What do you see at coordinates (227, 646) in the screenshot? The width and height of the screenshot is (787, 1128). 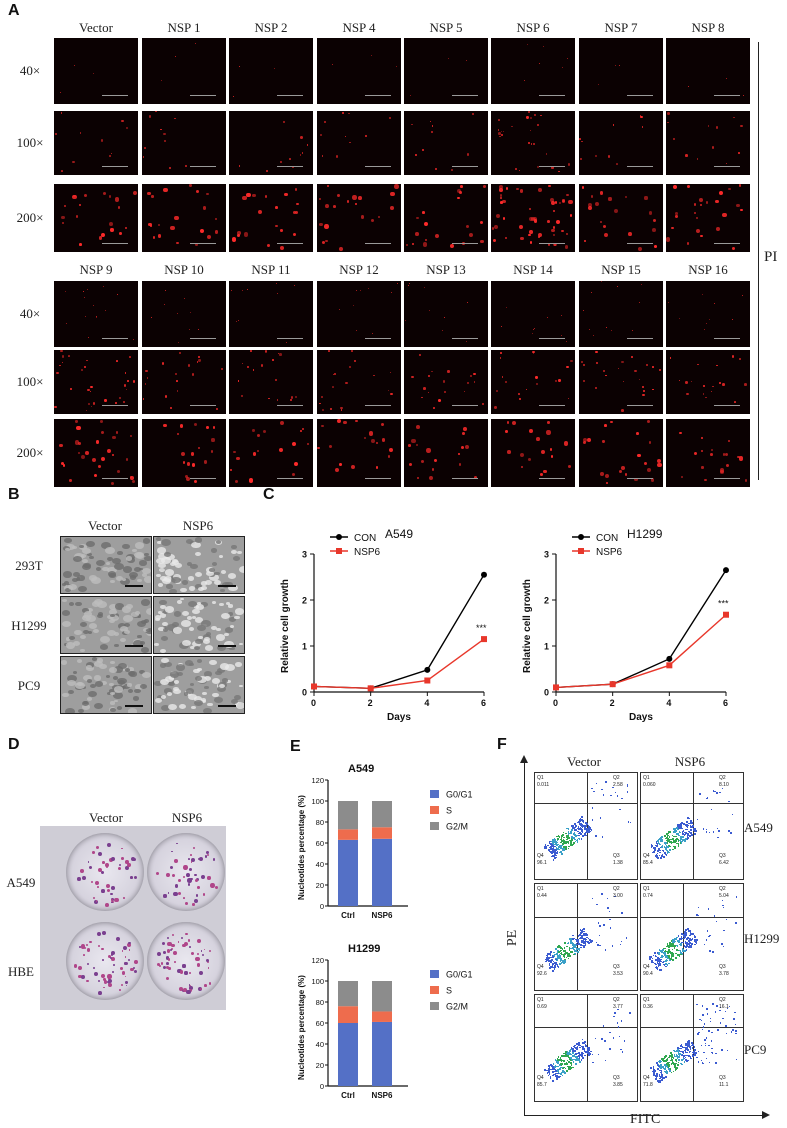 I see `scale-bar` at bounding box center [227, 646].